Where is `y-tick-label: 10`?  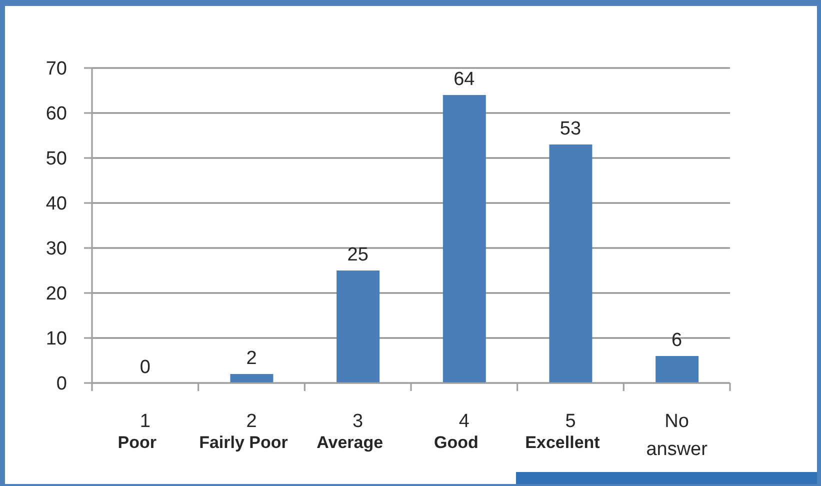
y-tick-label: 10 is located at coordinates (56, 339).